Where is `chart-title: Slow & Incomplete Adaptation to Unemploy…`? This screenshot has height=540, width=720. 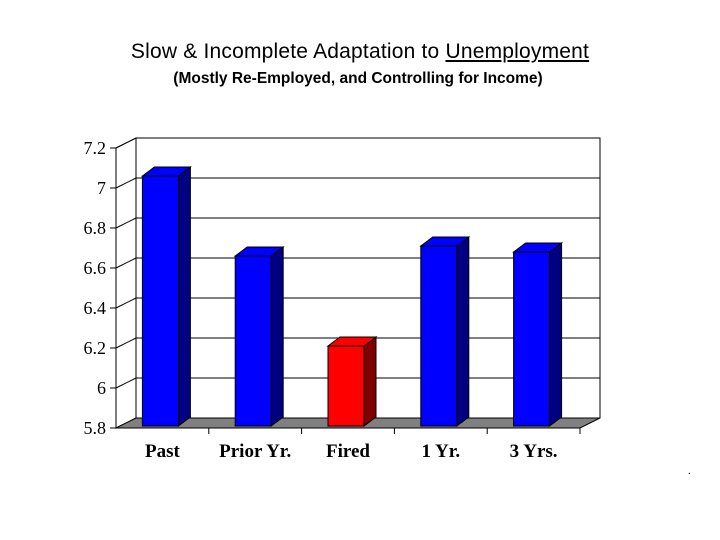 chart-title: Slow & Incomplete Adaptation to Unemploy… is located at coordinates (360, 52).